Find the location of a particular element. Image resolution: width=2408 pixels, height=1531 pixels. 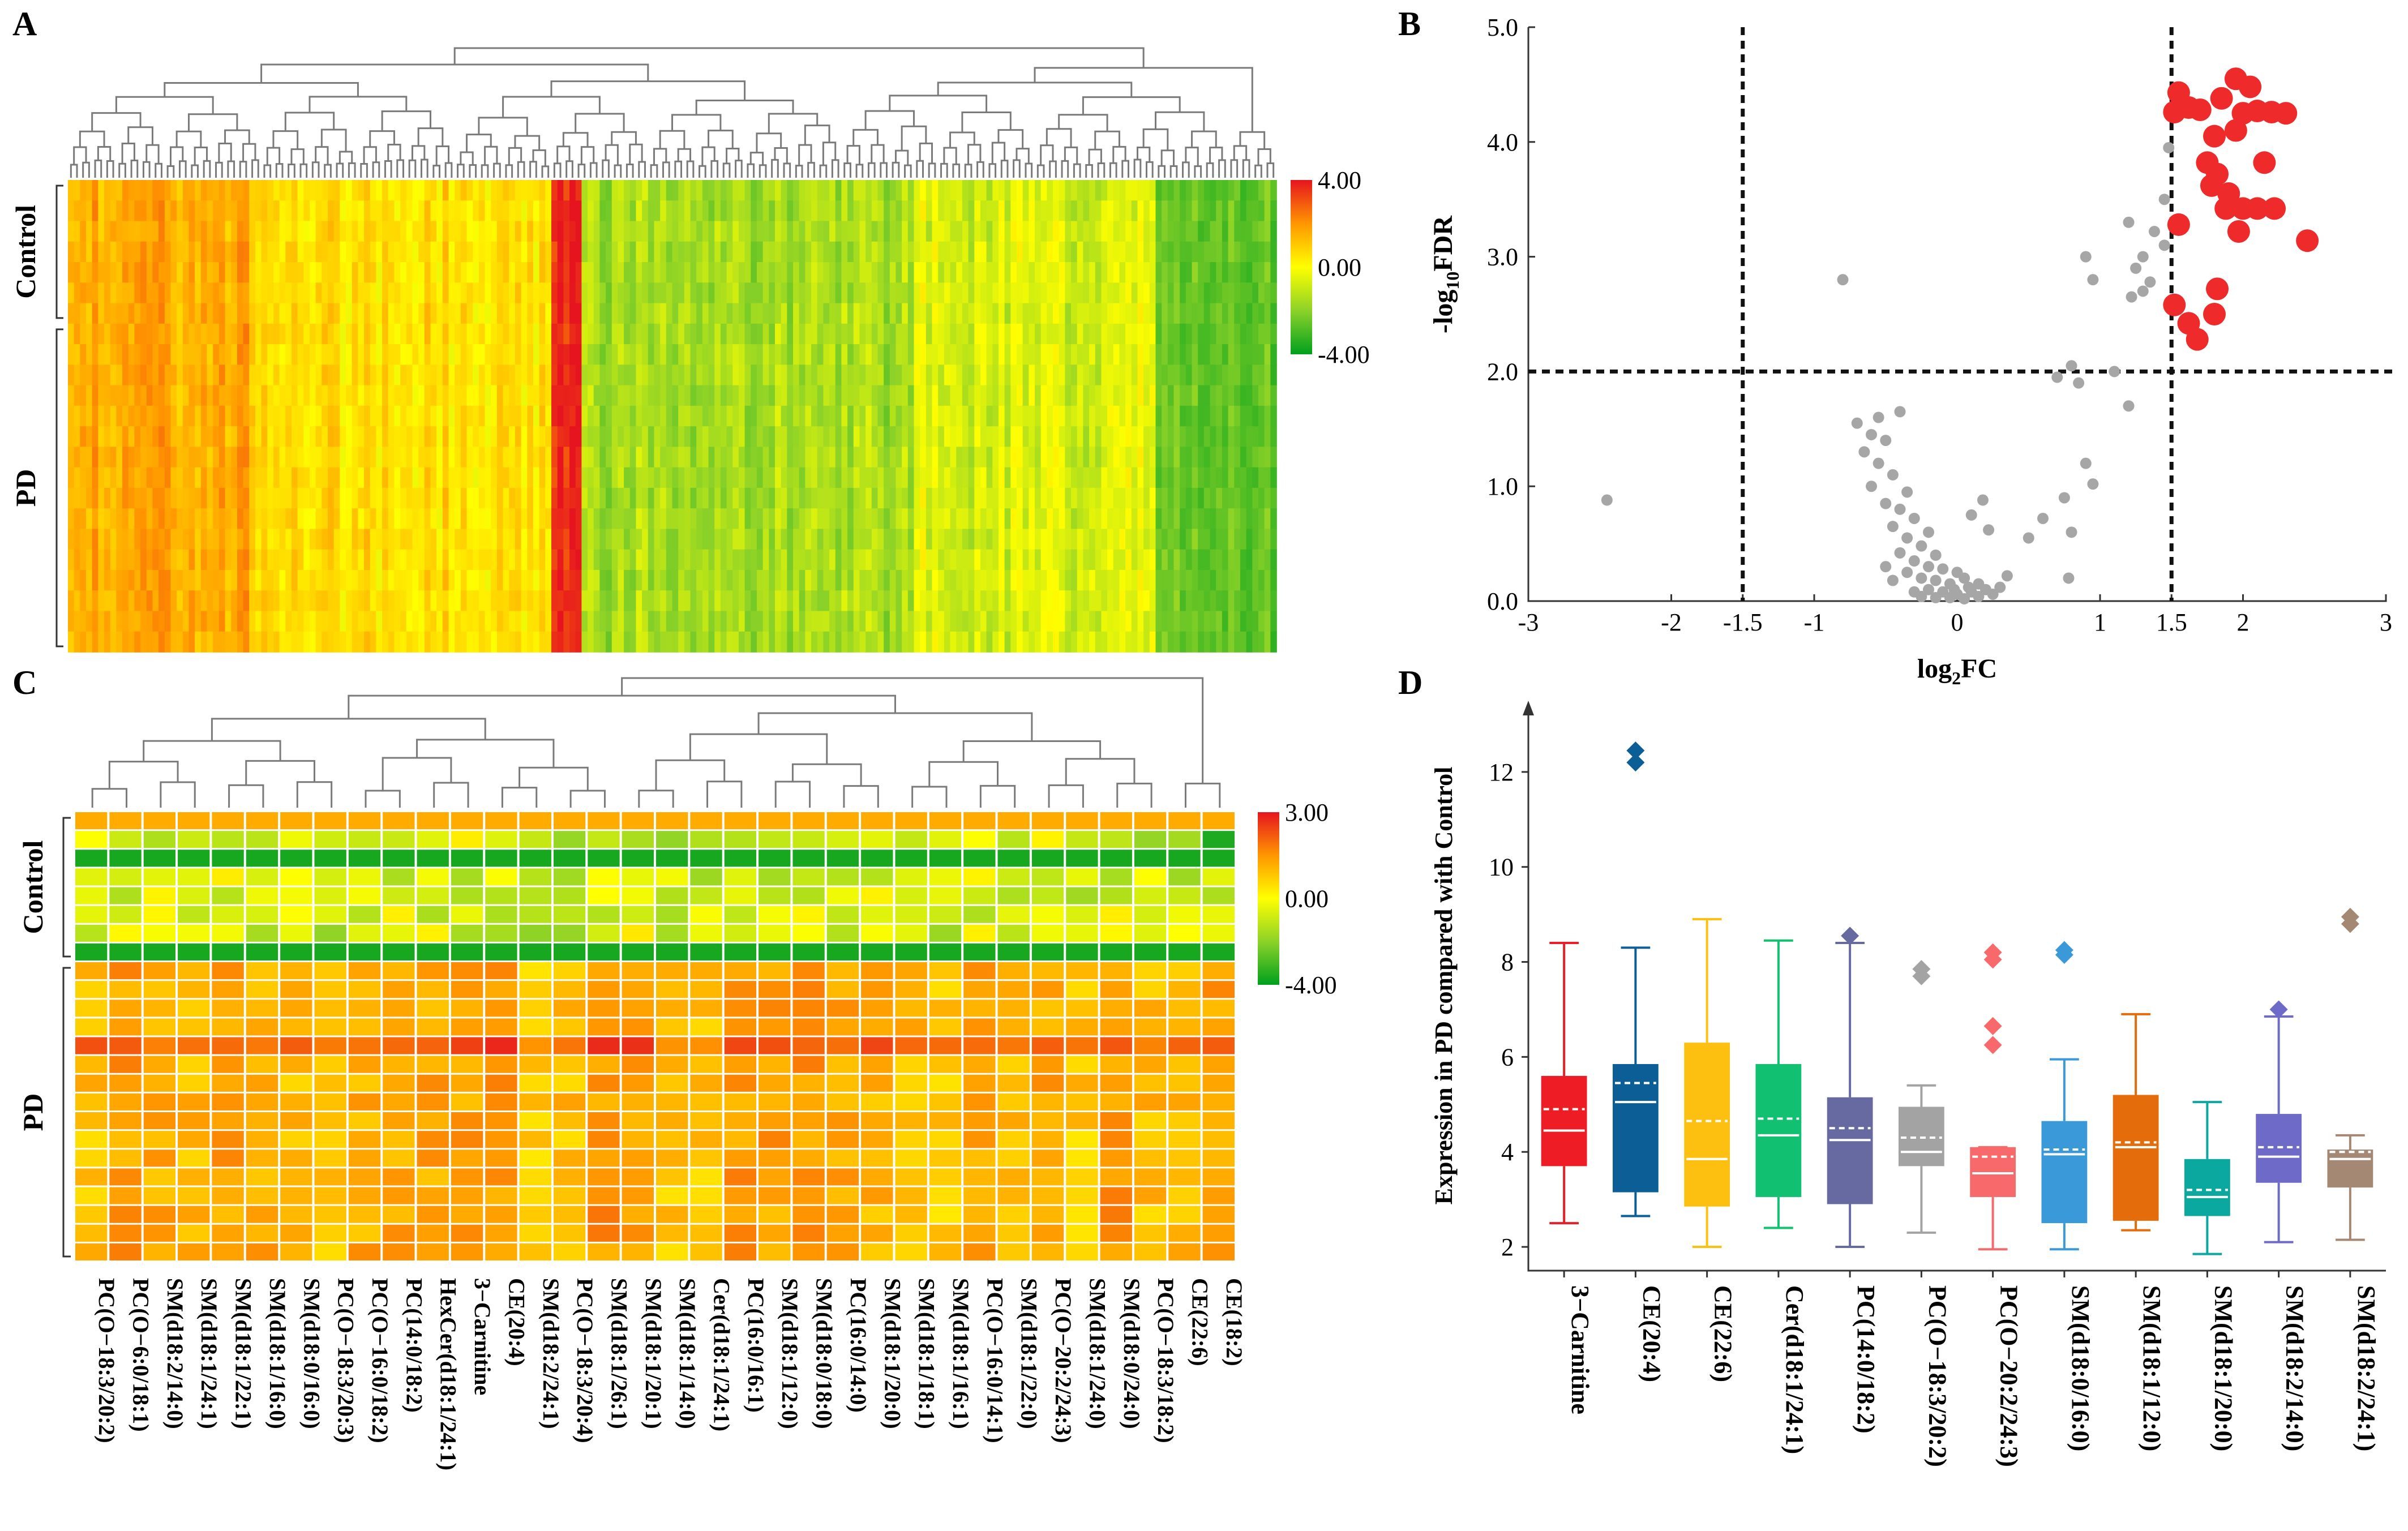

volcano-x-tick-label: -3 is located at coordinates (1528, 622).